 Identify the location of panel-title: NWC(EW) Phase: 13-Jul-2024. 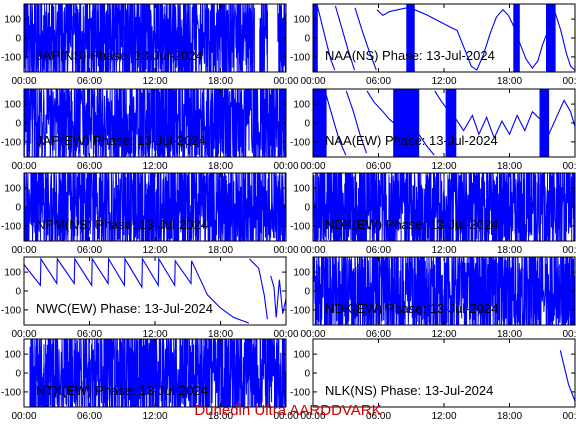
(124, 308).